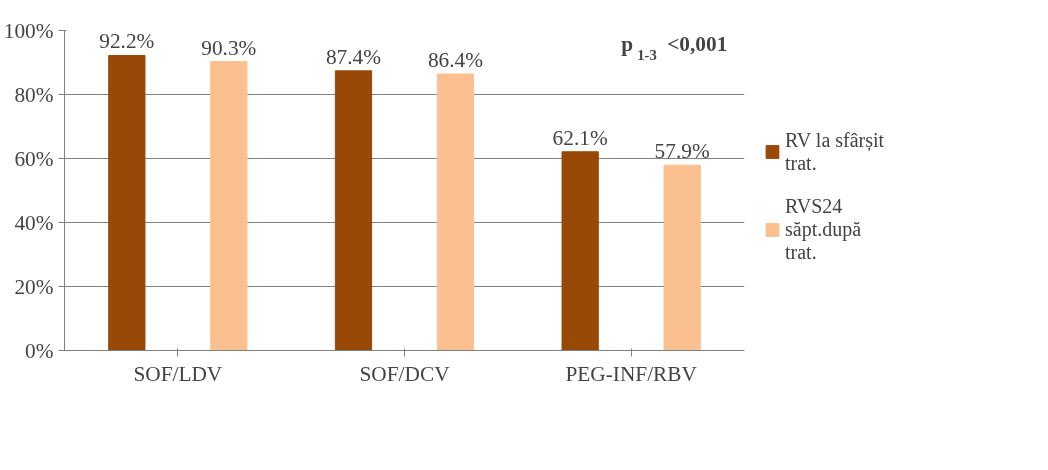 Image resolution: width=1048 pixels, height=470 pixels. I want to click on y-tick-label: 20%, so click(34, 286).